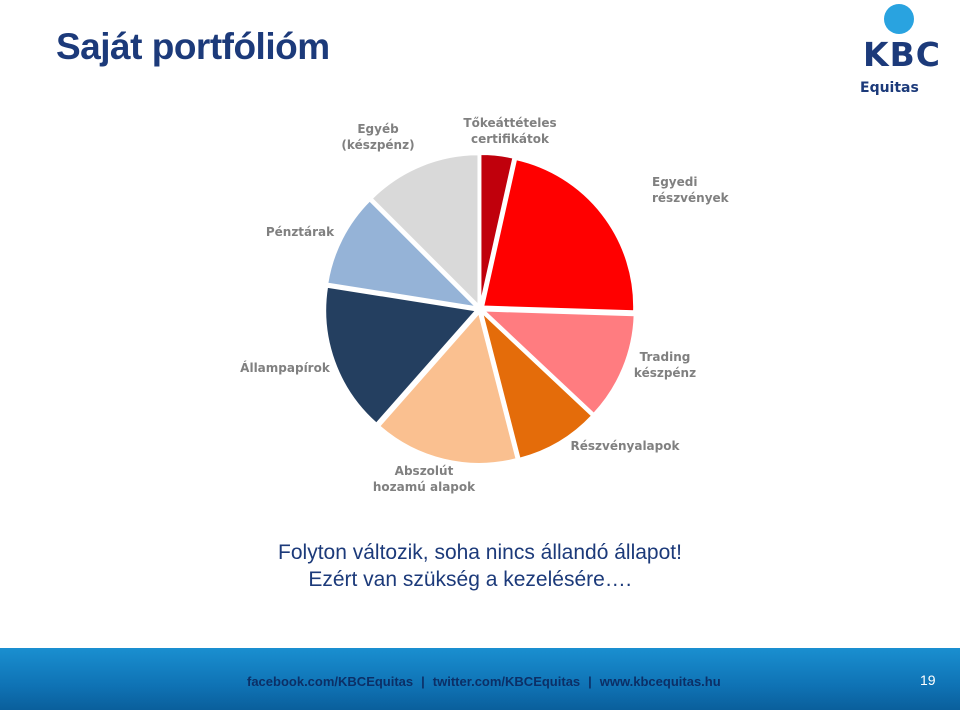  Describe the element at coordinates (470, 579) in the screenshot. I see `caption-line-2: Ezért van szükség a kezelésére….` at that location.